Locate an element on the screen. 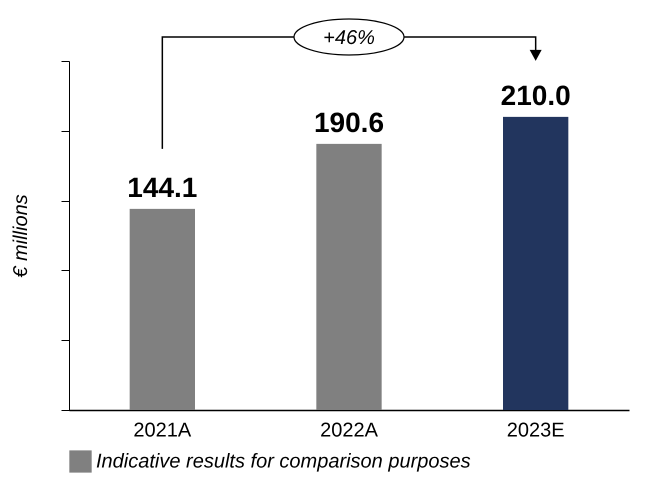 The image size is (659, 495). x-tick-label: 2022A is located at coordinates (349, 431).